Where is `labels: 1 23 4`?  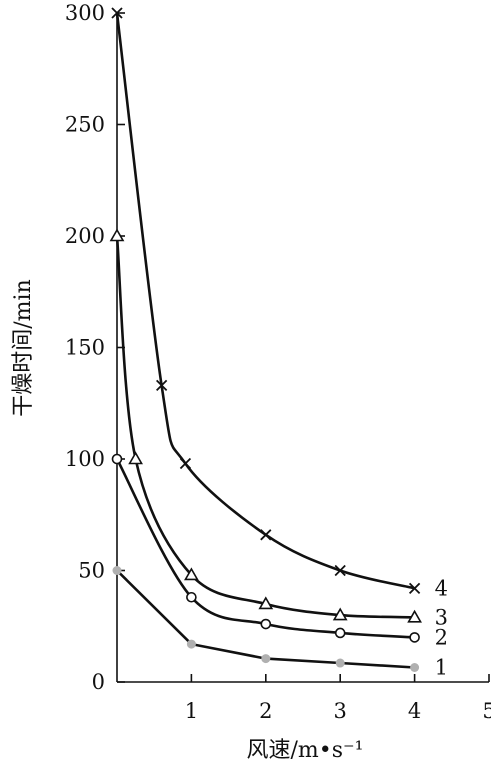
labels: 1 23 4 is located at coordinates (441, 627).